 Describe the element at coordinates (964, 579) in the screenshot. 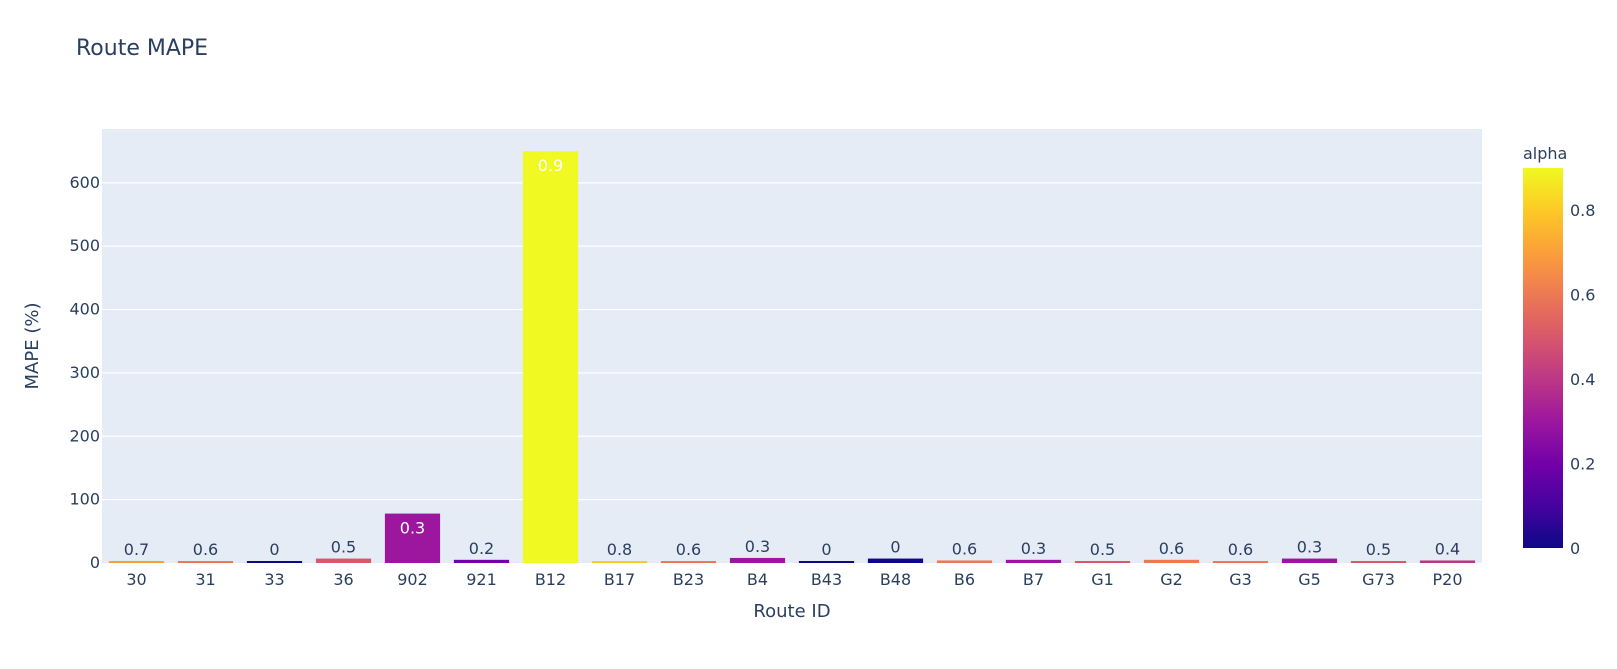

I see `x-tick-label: B6` at that location.